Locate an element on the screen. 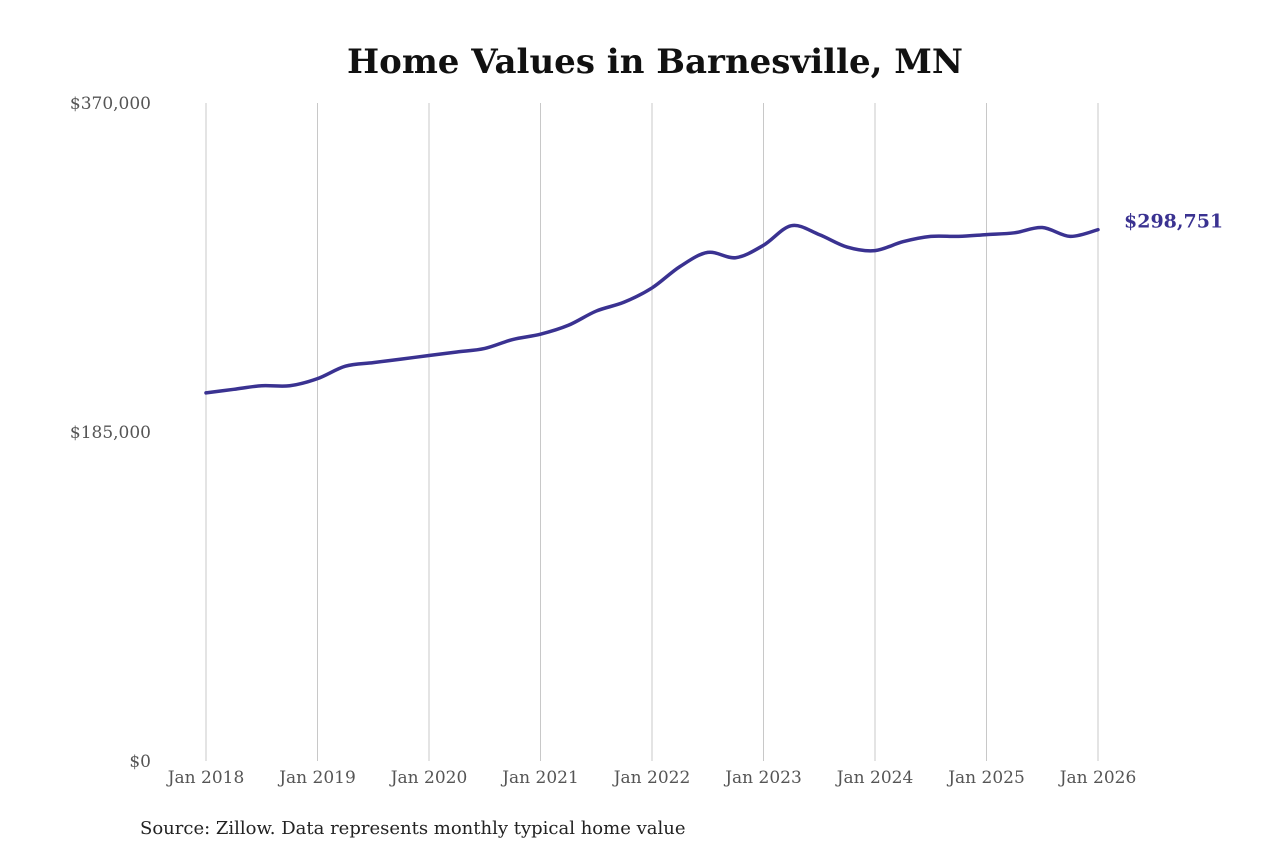  y-tick-label: $370,000 is located at coordinates (110, 104).